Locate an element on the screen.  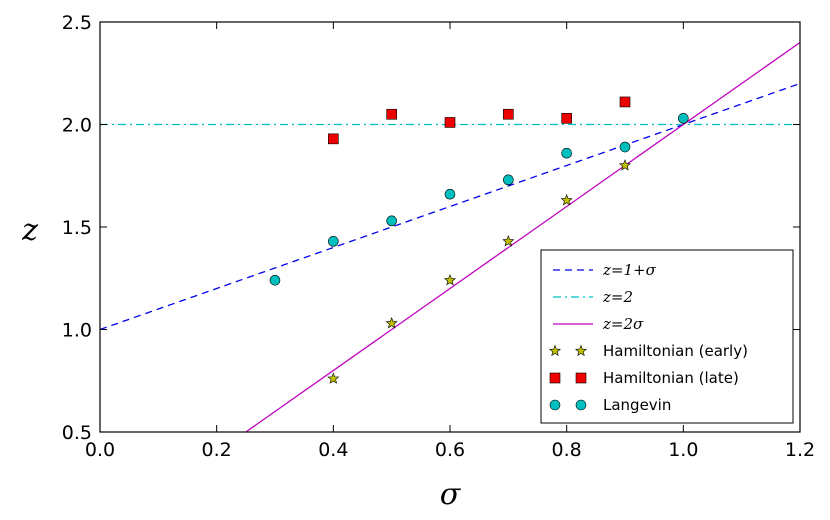
x-tick-label: 1.2 is located at coordinates (800, 450).